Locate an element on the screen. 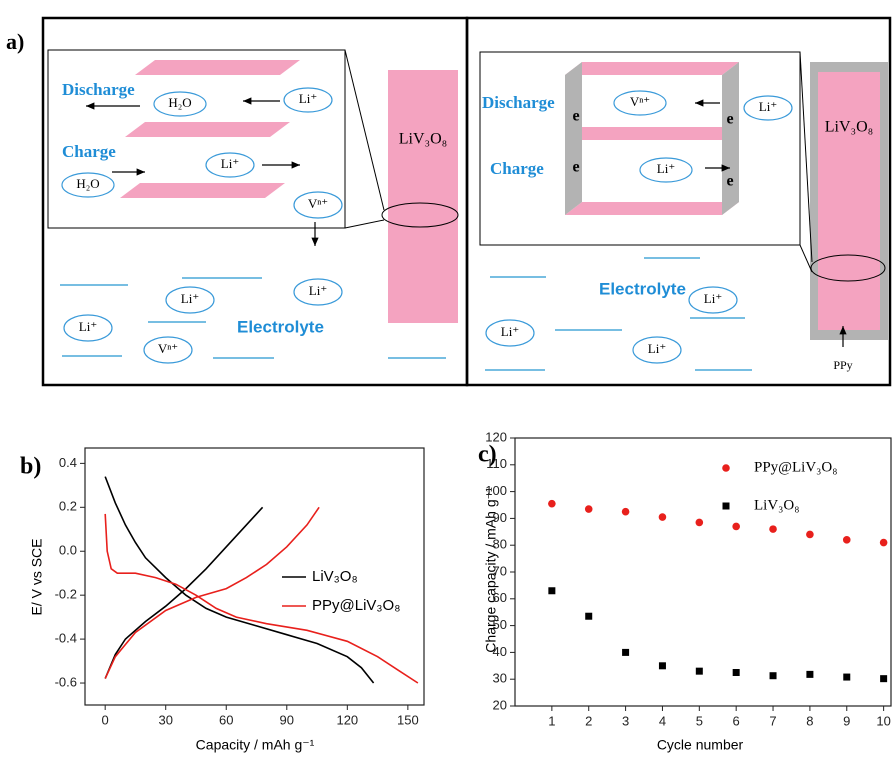  coating-side is located at coordinates (573, 138).